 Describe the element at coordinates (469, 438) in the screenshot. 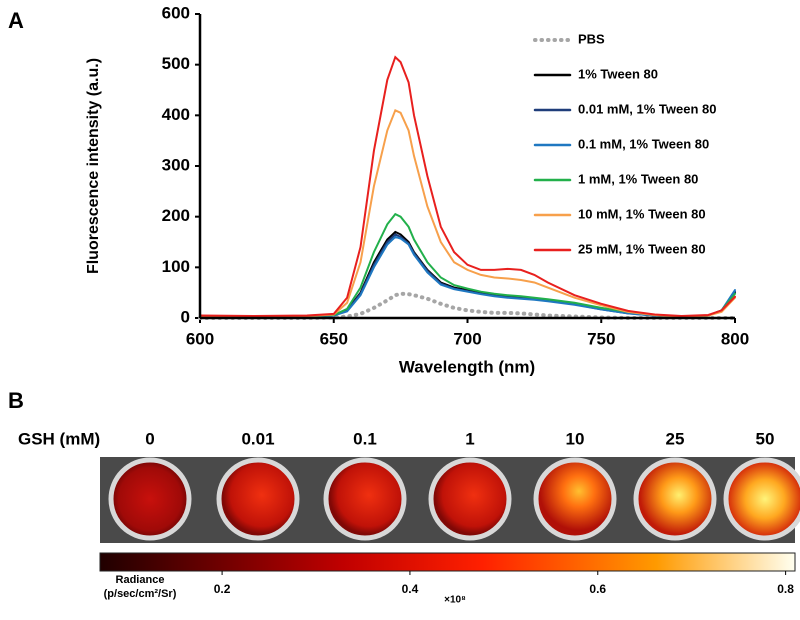

I see `concentration-label: 1` at that location.